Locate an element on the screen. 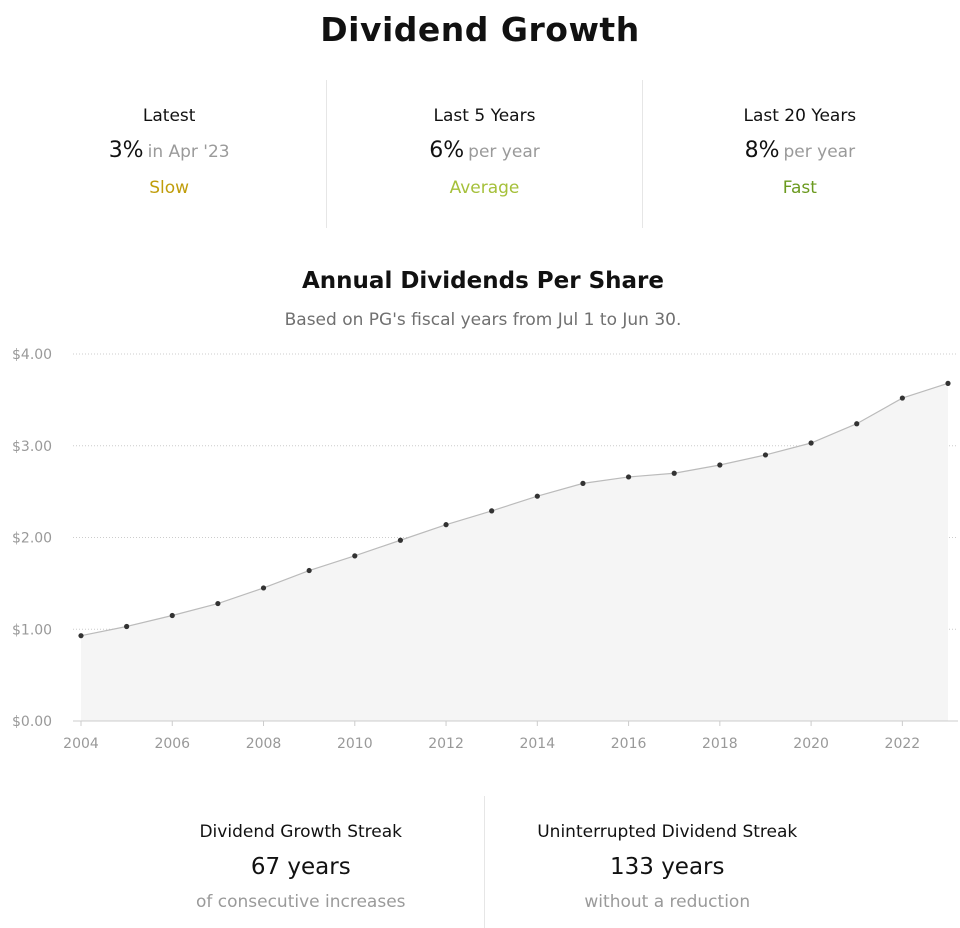  stat-label: Latest is located at coordinates (169, 116).